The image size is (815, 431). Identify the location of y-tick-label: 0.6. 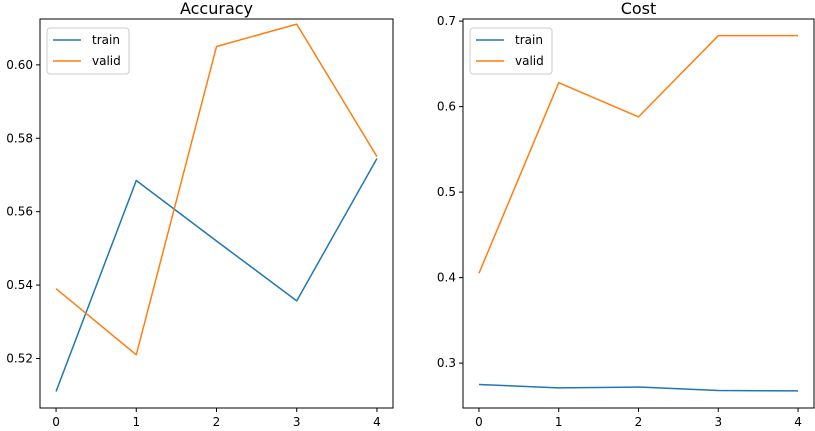
(446, 107).